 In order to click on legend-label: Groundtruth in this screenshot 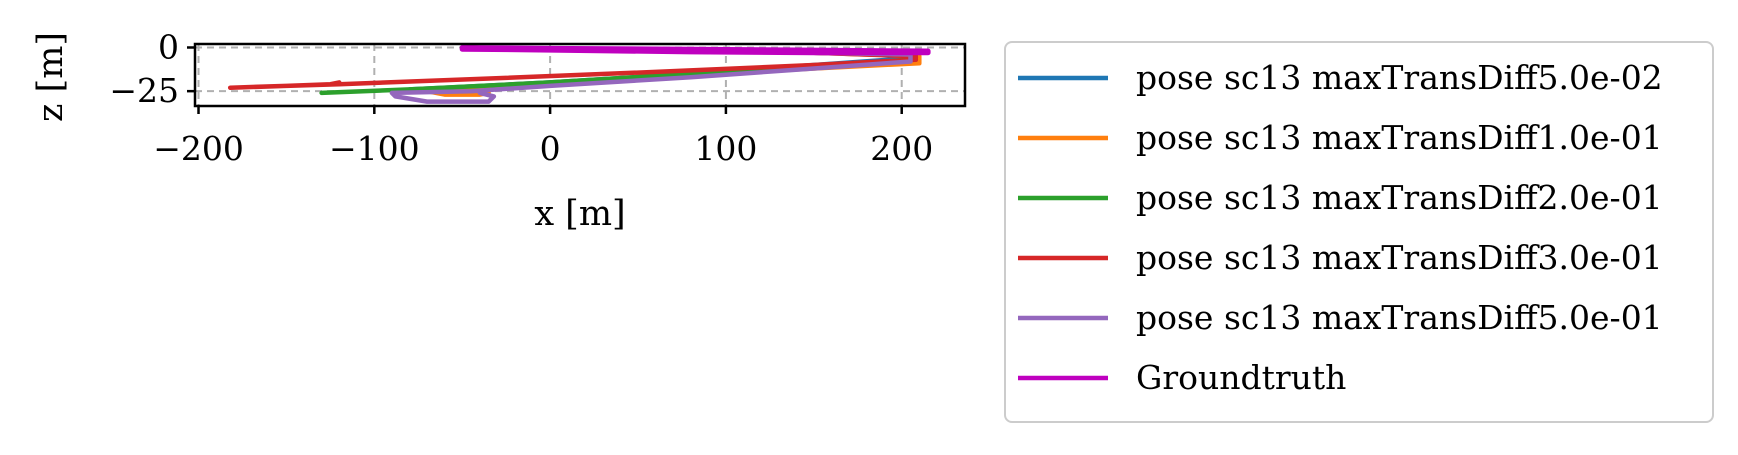, I will do `click(1241, 377)`.